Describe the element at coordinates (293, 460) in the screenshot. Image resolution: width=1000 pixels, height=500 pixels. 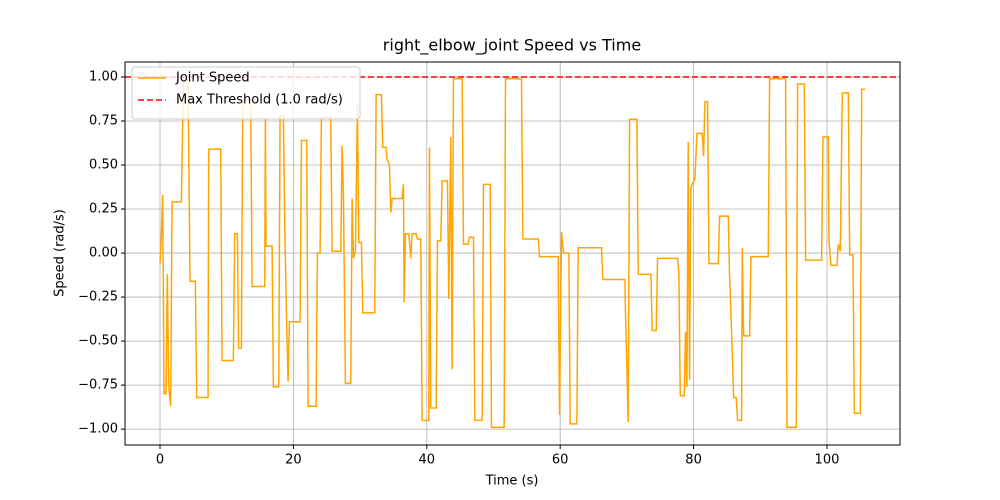
I see `x-tick-label: 20` at that location.